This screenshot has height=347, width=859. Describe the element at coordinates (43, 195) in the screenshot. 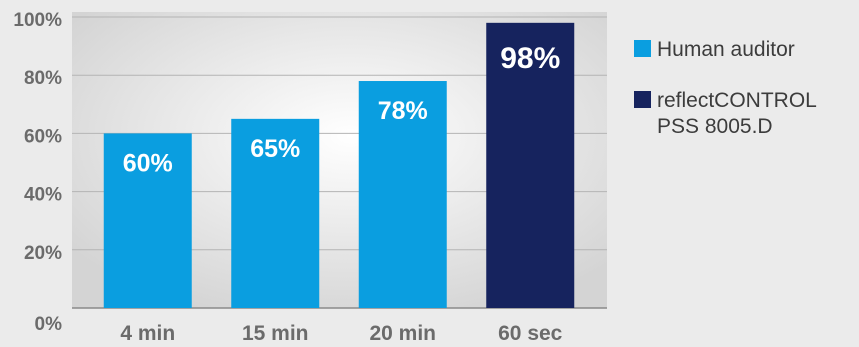

I see `y-tick-label: 40%` at that location.